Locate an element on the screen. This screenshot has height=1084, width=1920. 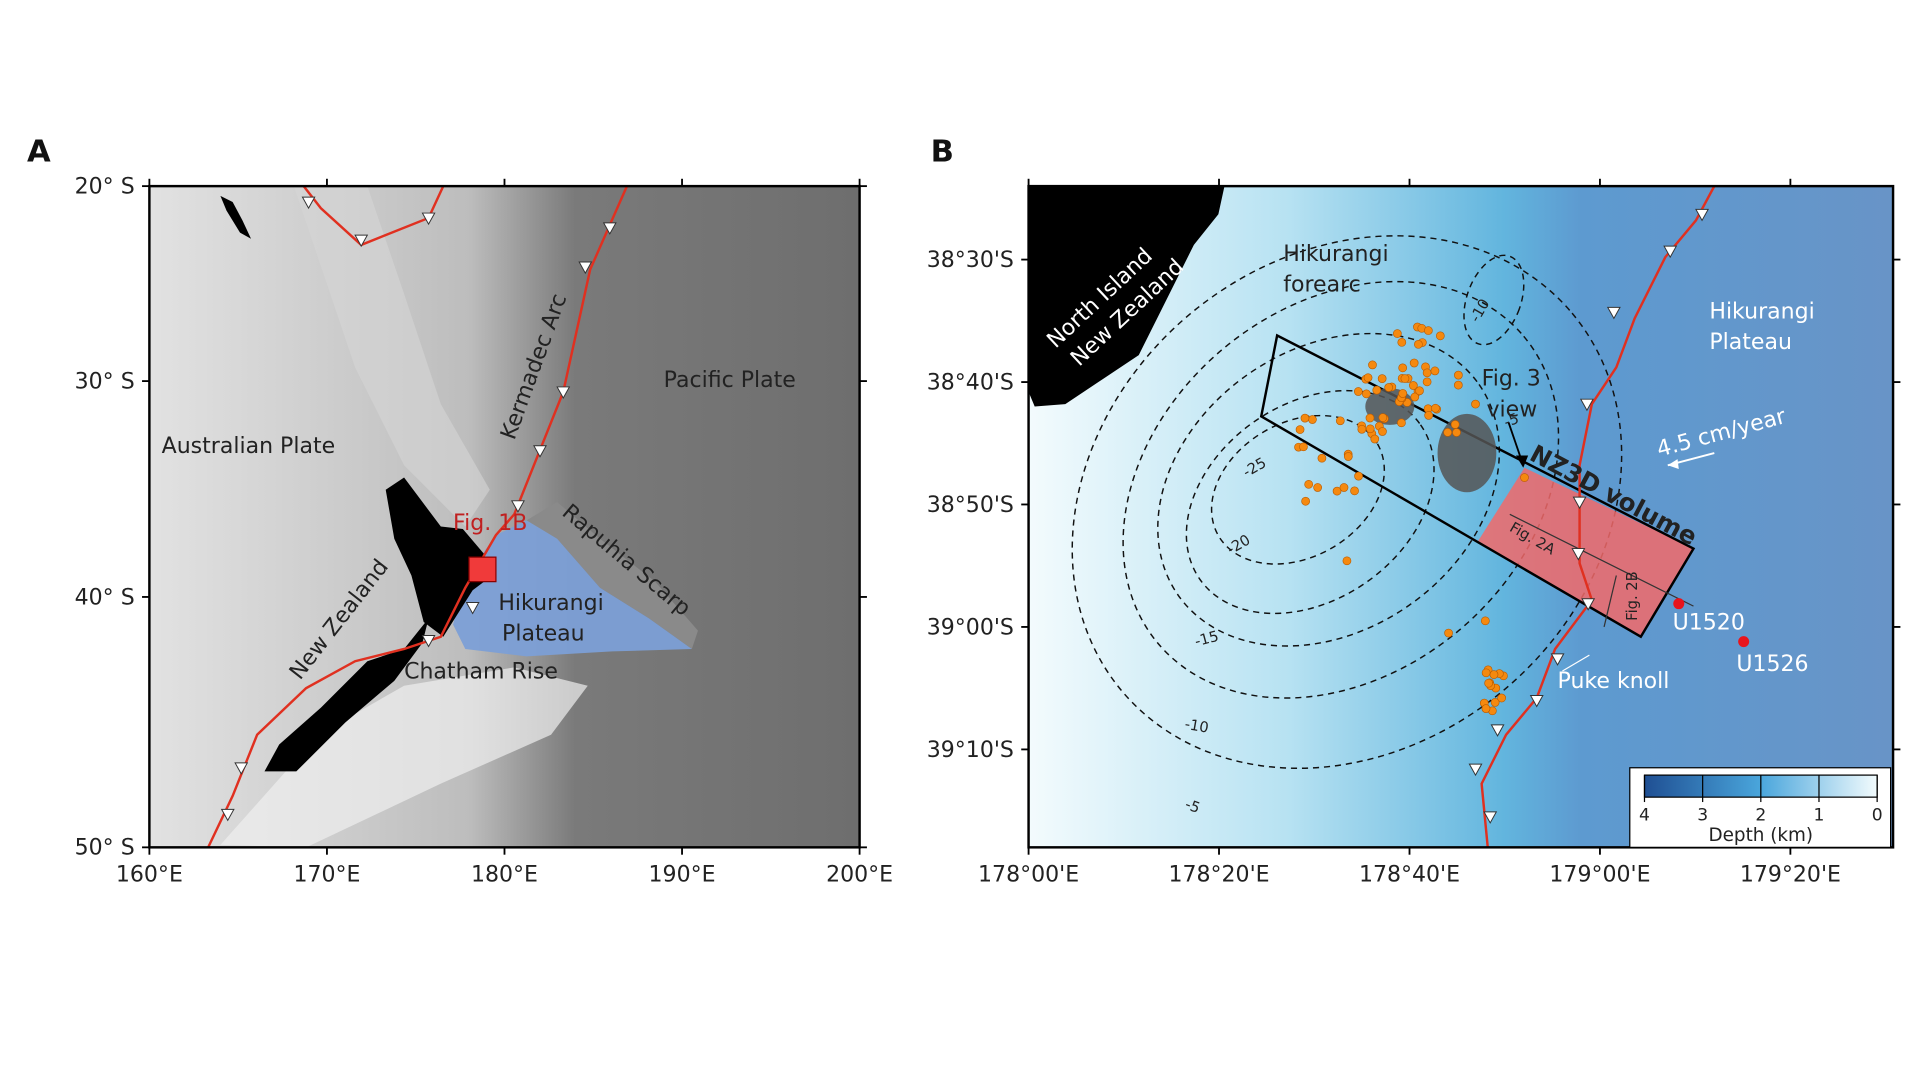
seismicity is located at coordinates (1411, 519).